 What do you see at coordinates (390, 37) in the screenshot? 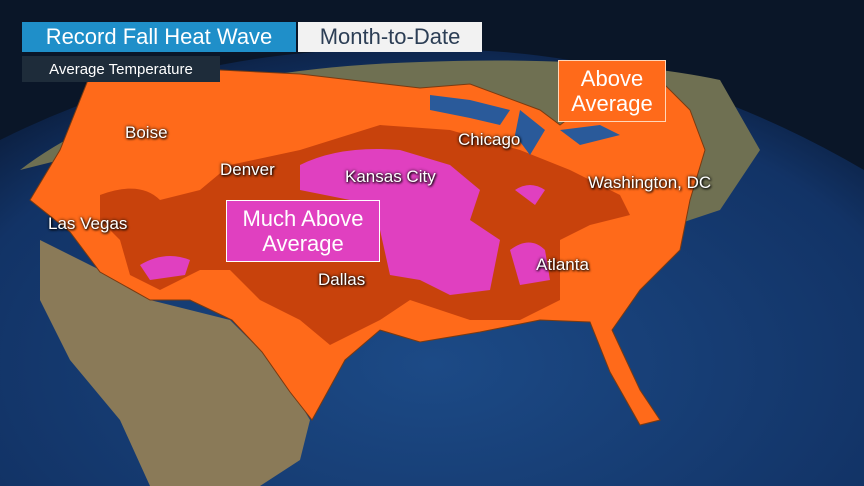
I see `tag: Month-to-Date` at bounding box center [390, 37].